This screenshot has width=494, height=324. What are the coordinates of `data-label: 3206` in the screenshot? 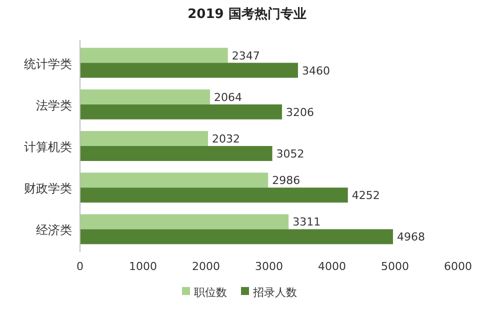 It's located at (300, 112).